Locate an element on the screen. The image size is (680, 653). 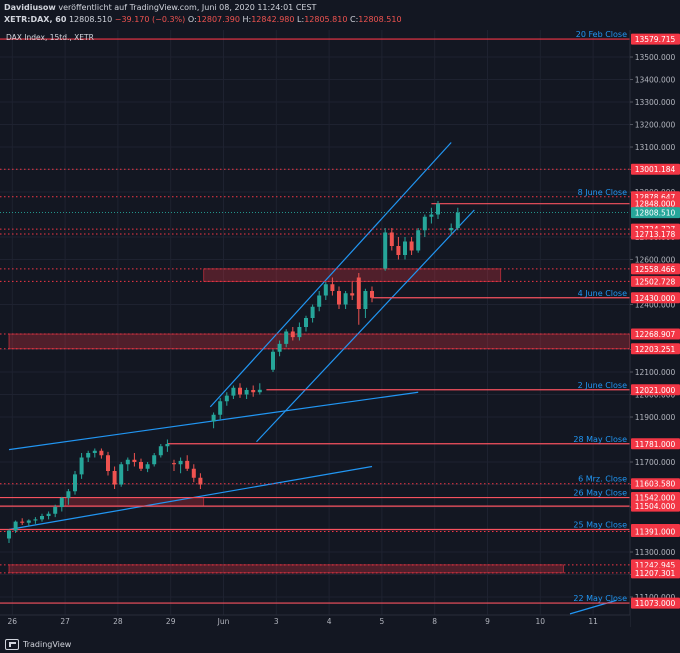
current-price-tag is located at coordinates (655, 213).